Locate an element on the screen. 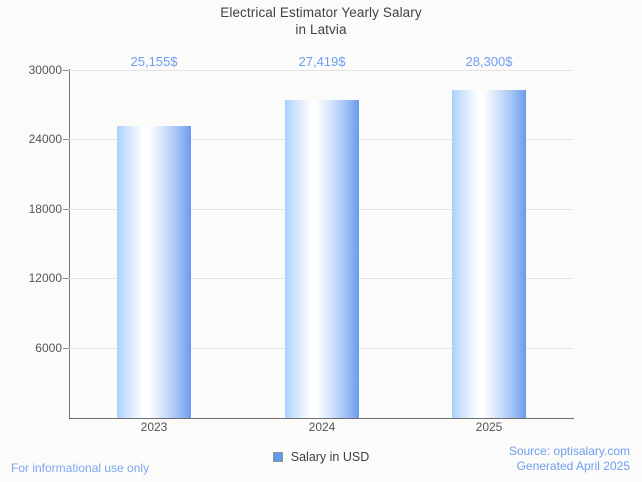 The height and width of the screenshot is (482, 642). bar-2025 is located at coordinates (489, 254).